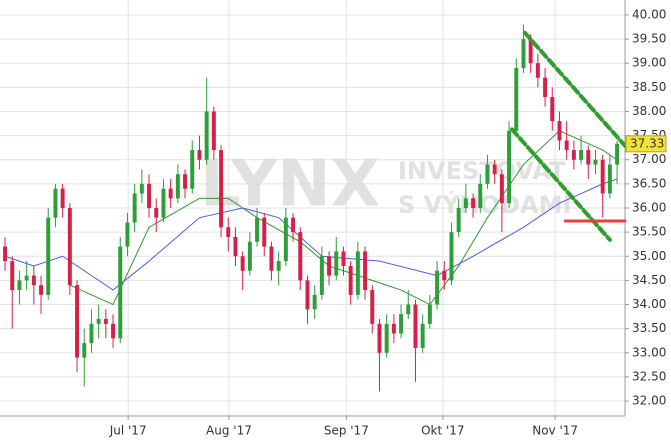 The image size is (671, 441). What do you see at coordinates (649, 39) in the screenshot?
I see `y-tick-label: 39.50` at bounding box center [649, 39].